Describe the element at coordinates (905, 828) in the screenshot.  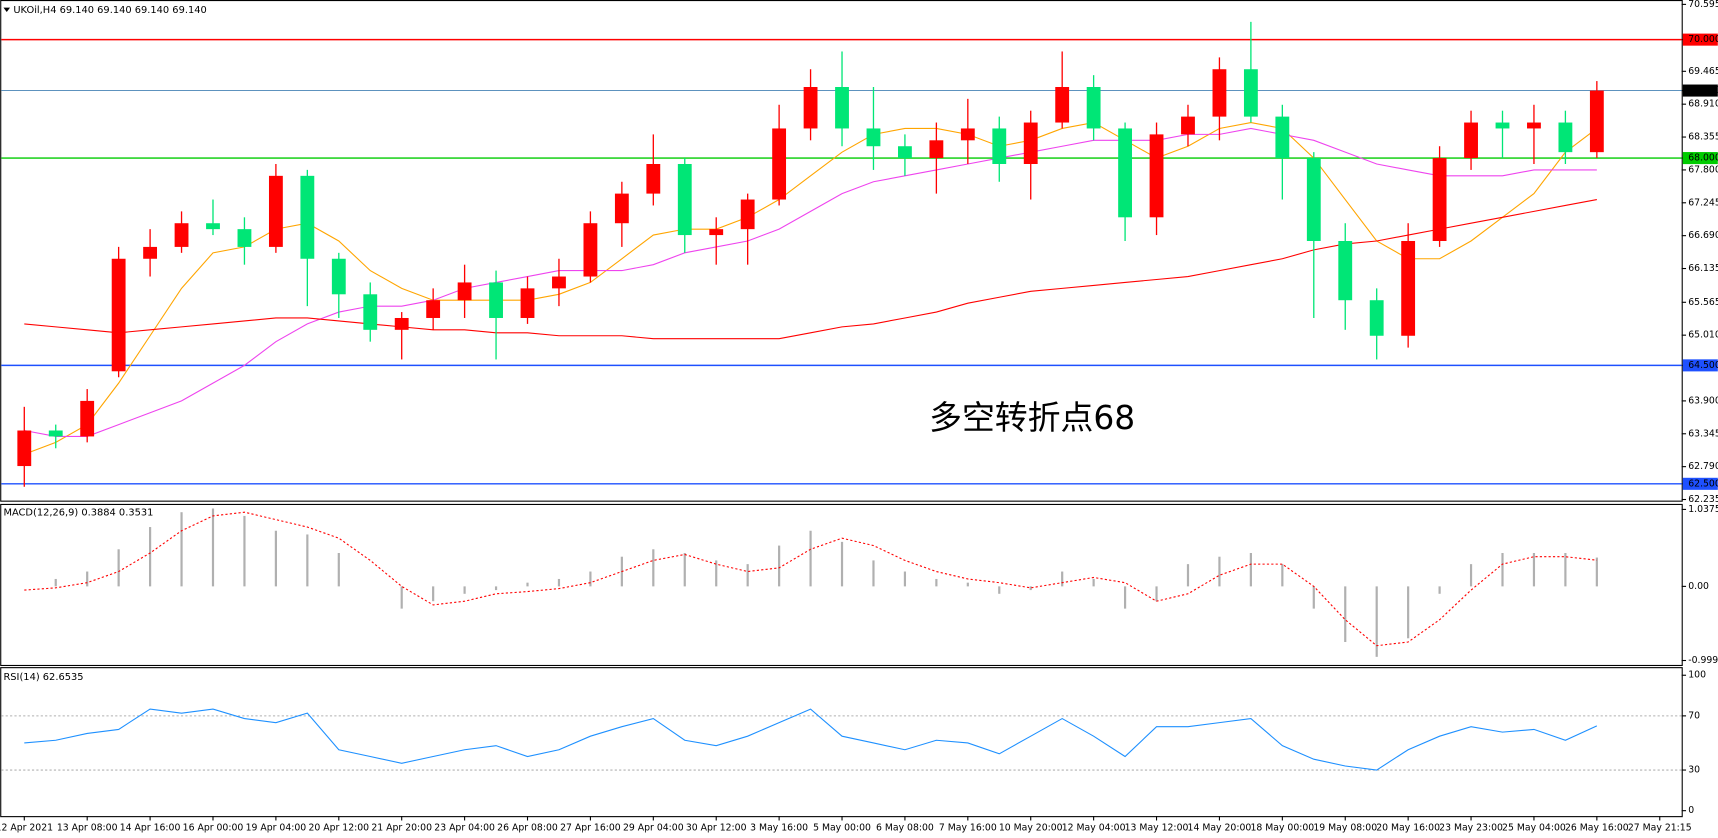
I see `x-tick-label: 6 May 08:00` at that location.